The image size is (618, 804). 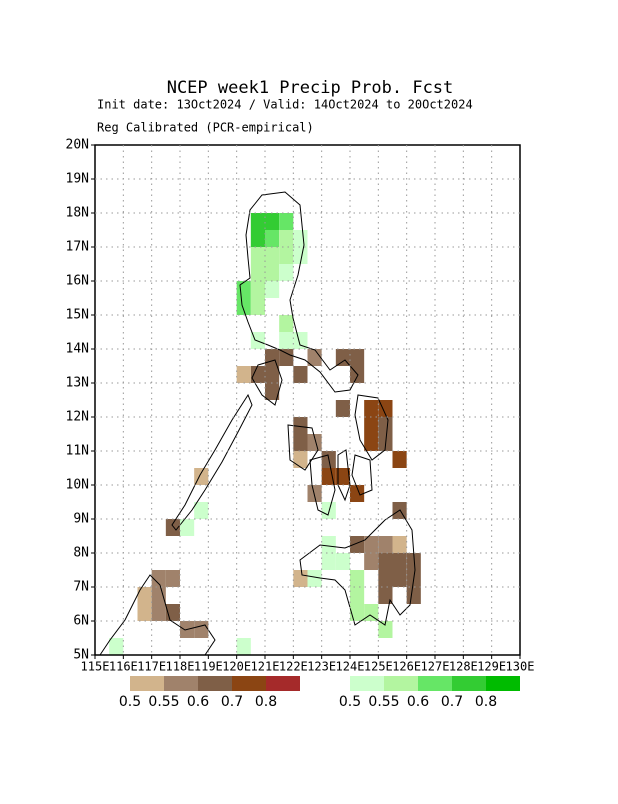 I want to click on y-tick-label: 10N, so click(x=77, y=485).